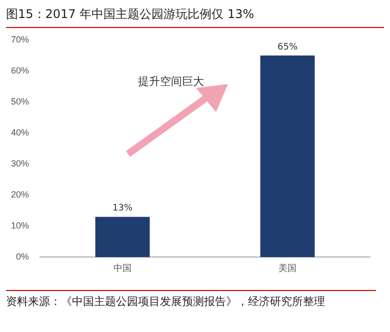 The width and height of the screenshot is (390, 332). What do you see at coordinates (122, 209) in the screenshot?
I see `data-label: 13%` at bounding box center [122, 209].